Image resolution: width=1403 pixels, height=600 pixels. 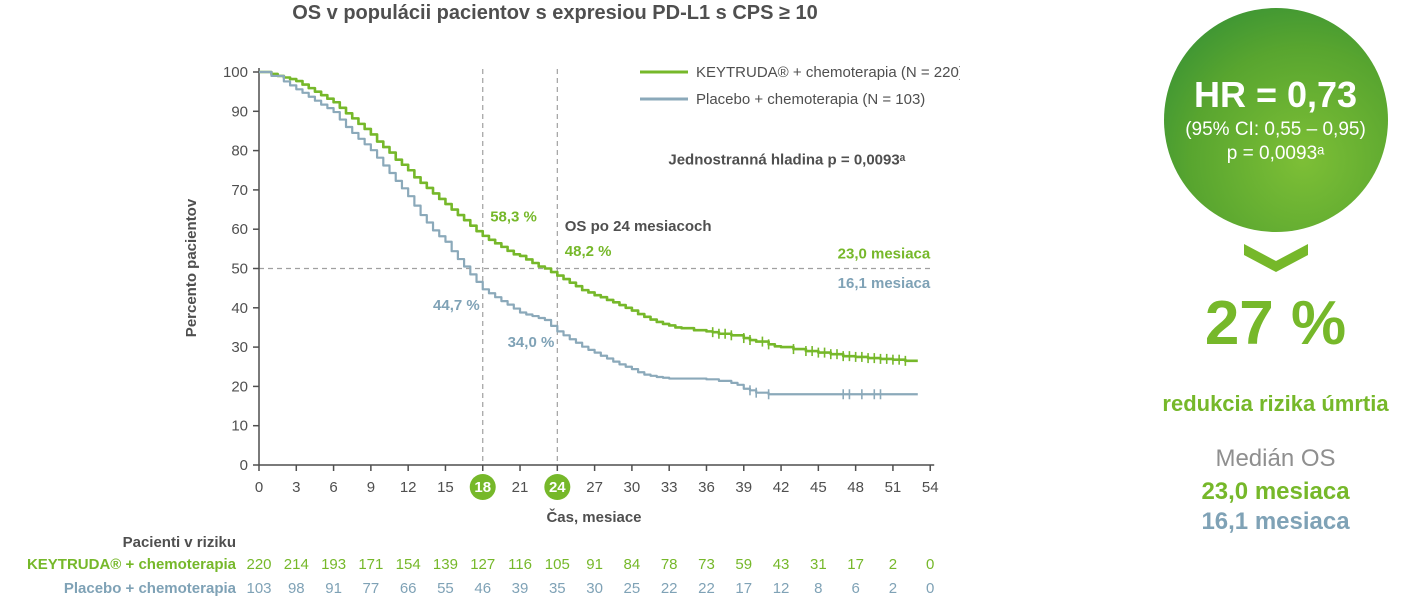 What do you see at coordinates (593, 517) in the screenshot?
I see `x-axis-title: Čas, mesiace` at bounding box center [593, 517].